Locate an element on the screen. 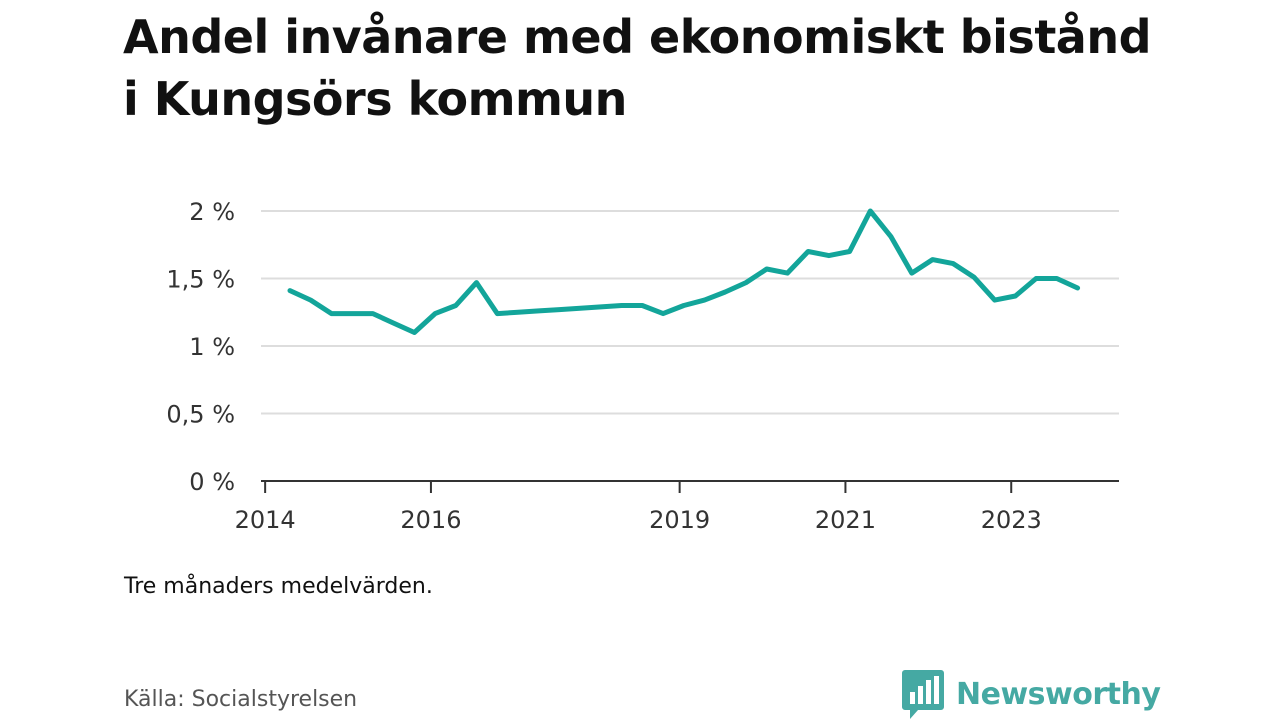 The width and height of the screenshot is (1280, 720). source-credit: Källa: Socialstyrelsen is located at coordinates (241, 699).